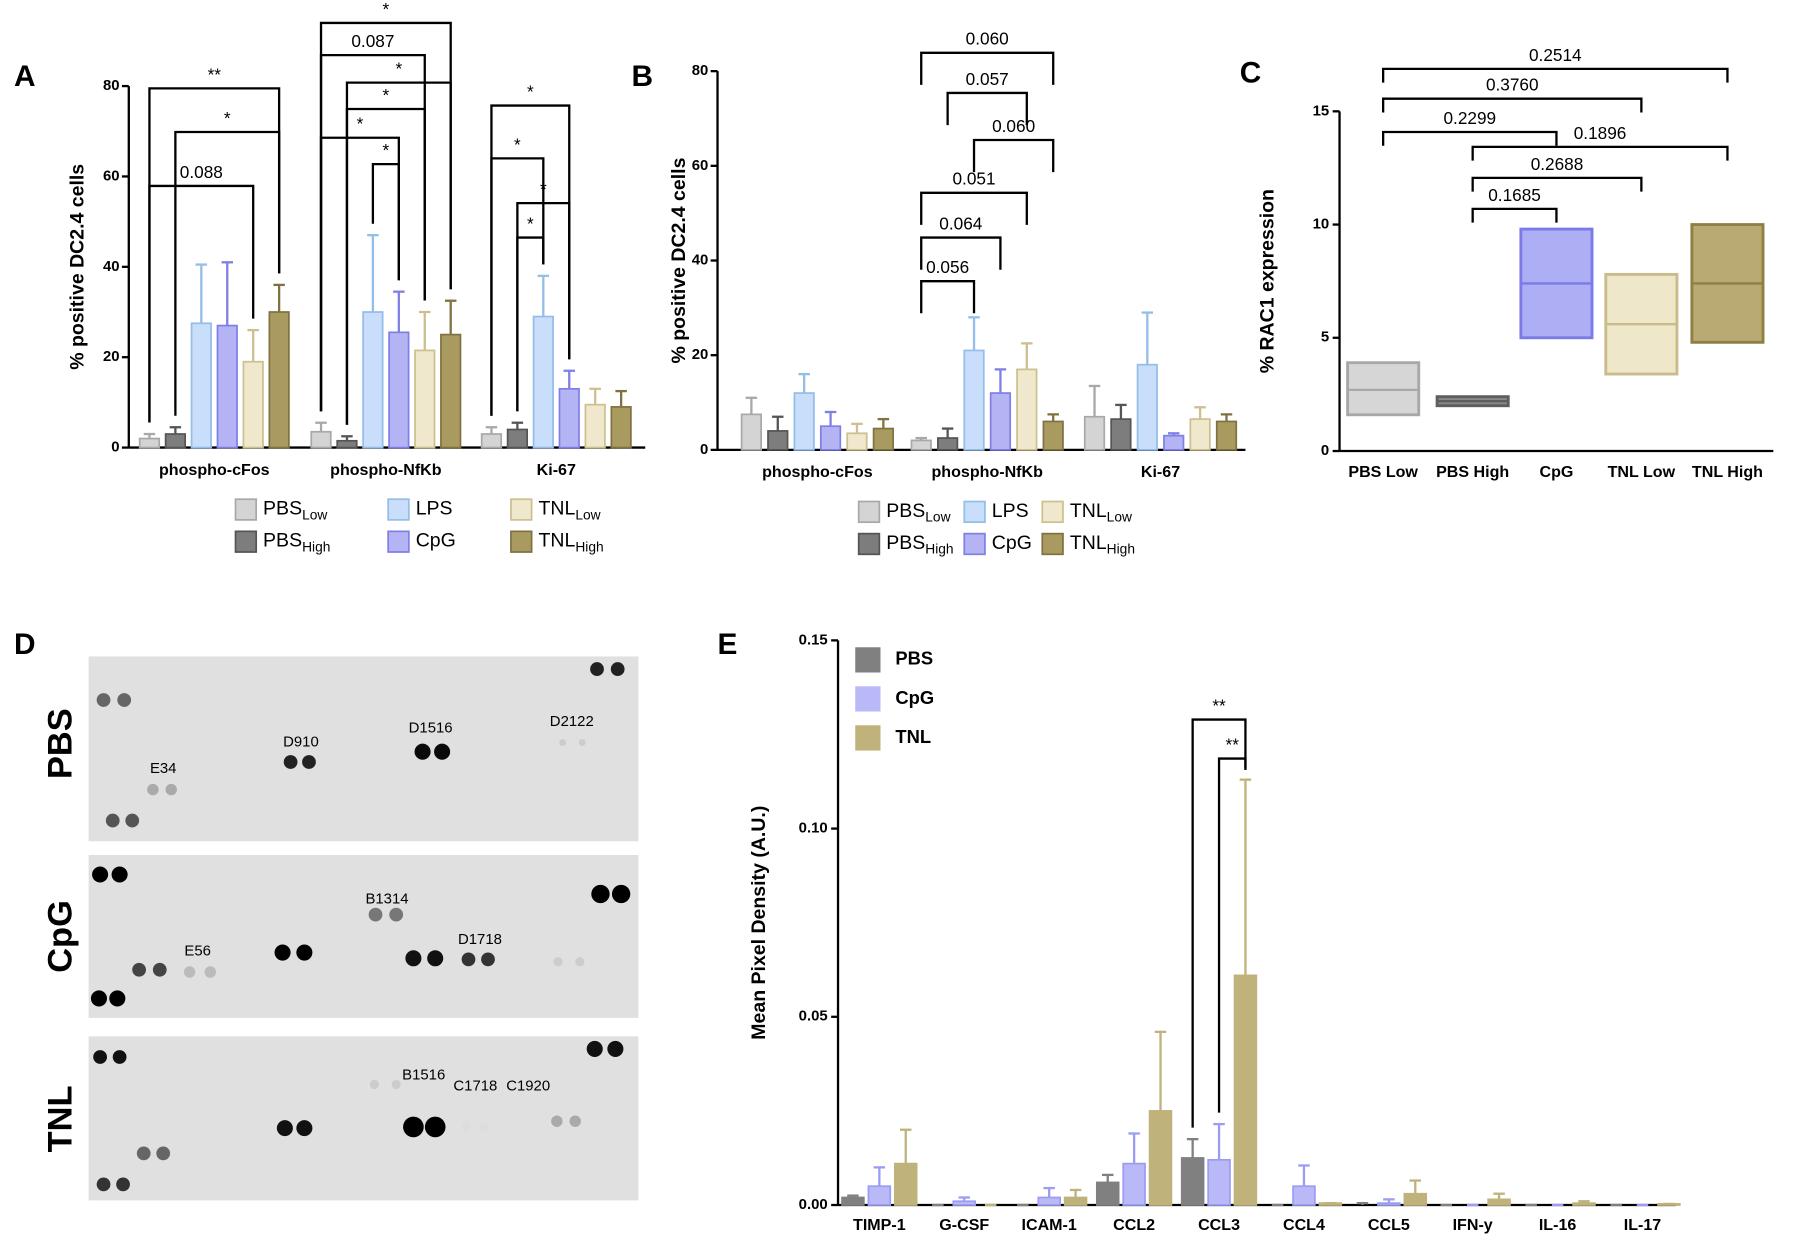 Image resolution: width=1800 pixels, height=1236 pixels. Describe the element at coordinates (1219, 1225) in the screenshot. I see `x-tick-label: CCL3` at that location.